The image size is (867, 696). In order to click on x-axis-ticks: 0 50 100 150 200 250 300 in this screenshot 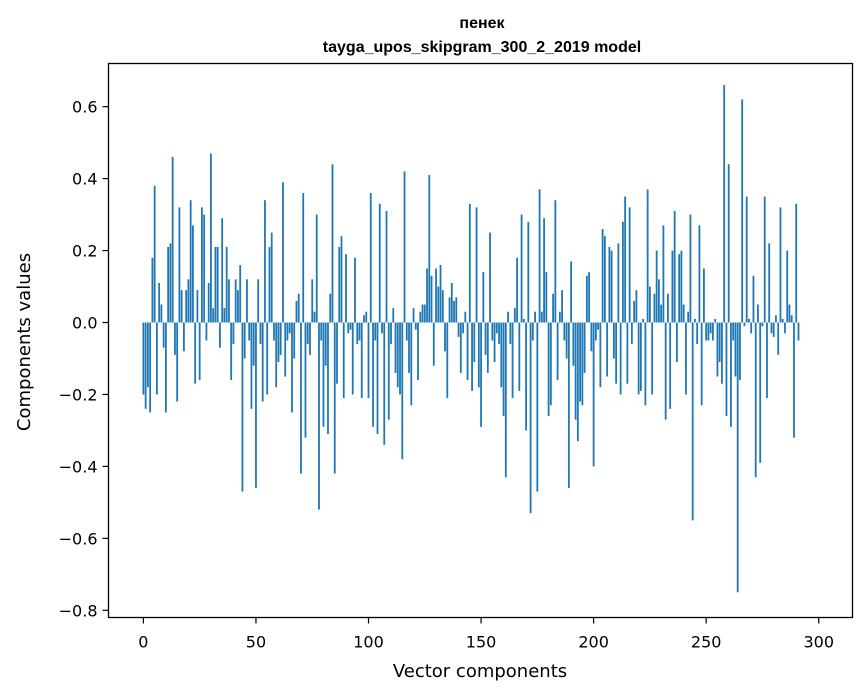, I will do `click(486, 634)`.